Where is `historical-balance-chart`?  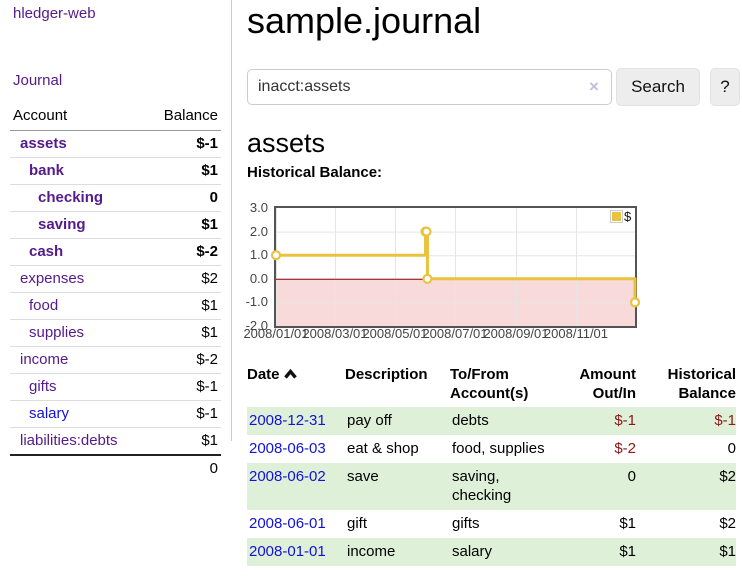 historical-balance-chart is located at coordinates (455, 267).